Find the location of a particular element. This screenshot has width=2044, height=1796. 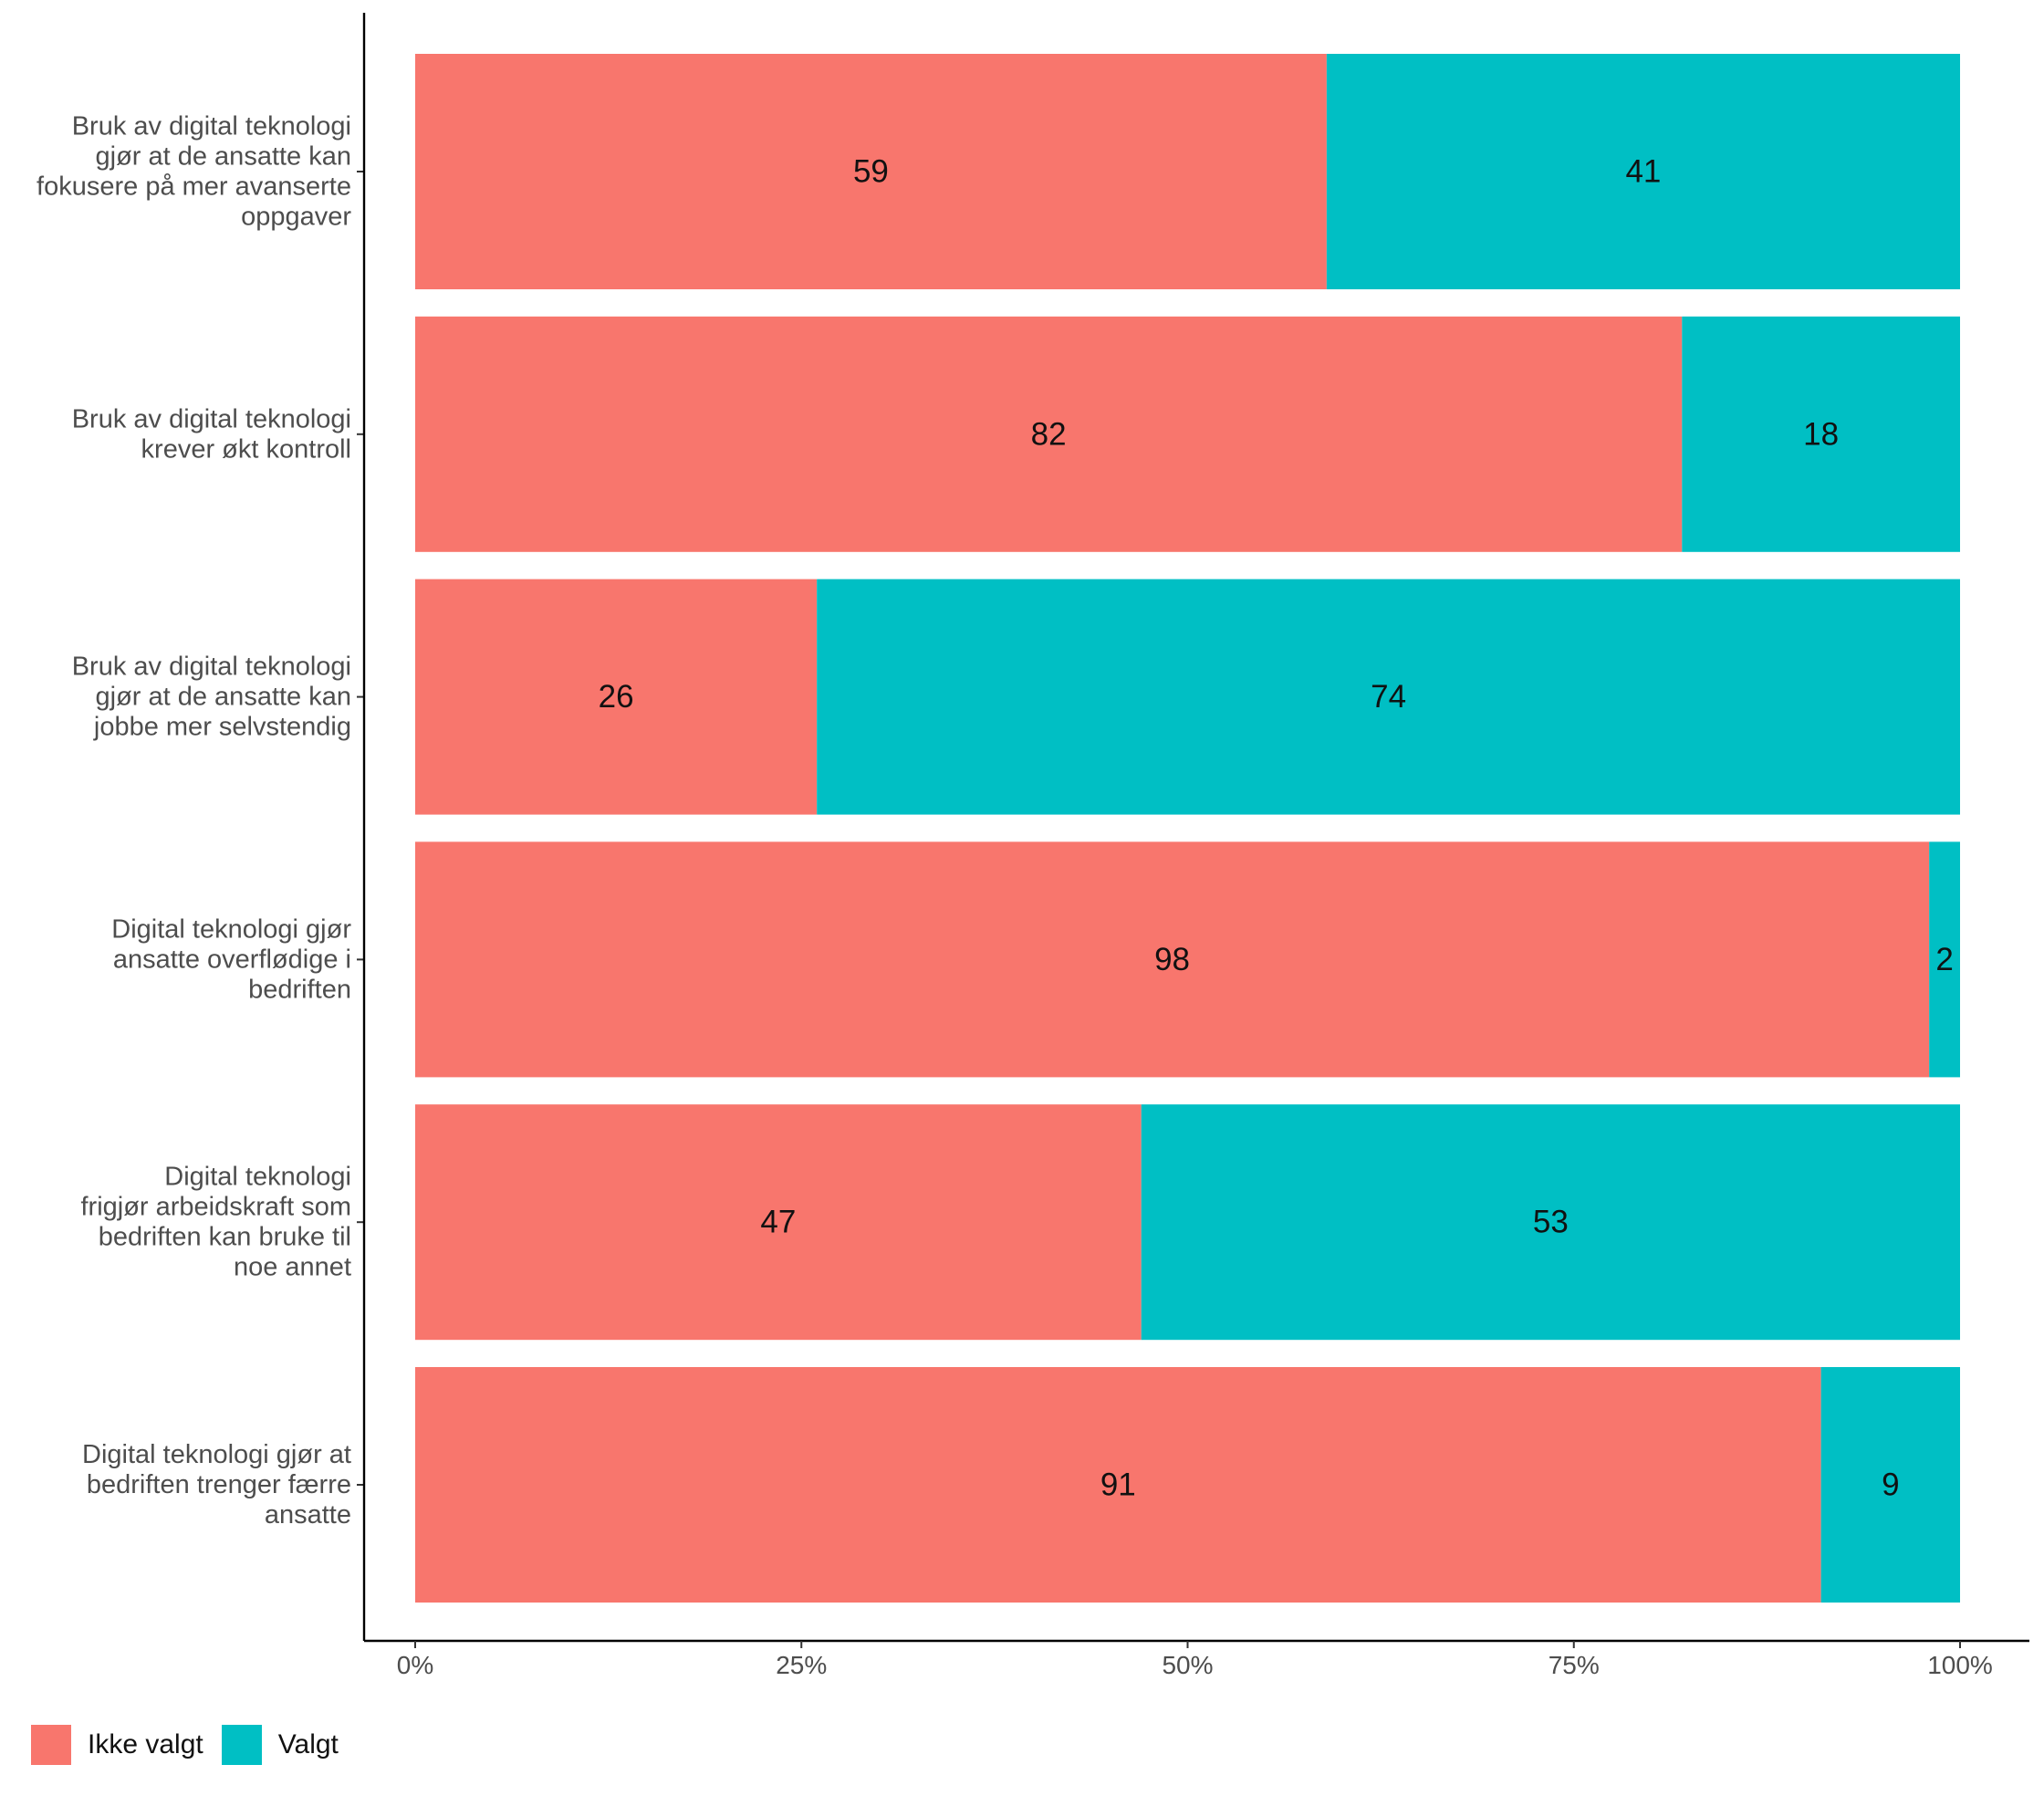

bar-value-label: 82 is located at coordinates (1049, 434).